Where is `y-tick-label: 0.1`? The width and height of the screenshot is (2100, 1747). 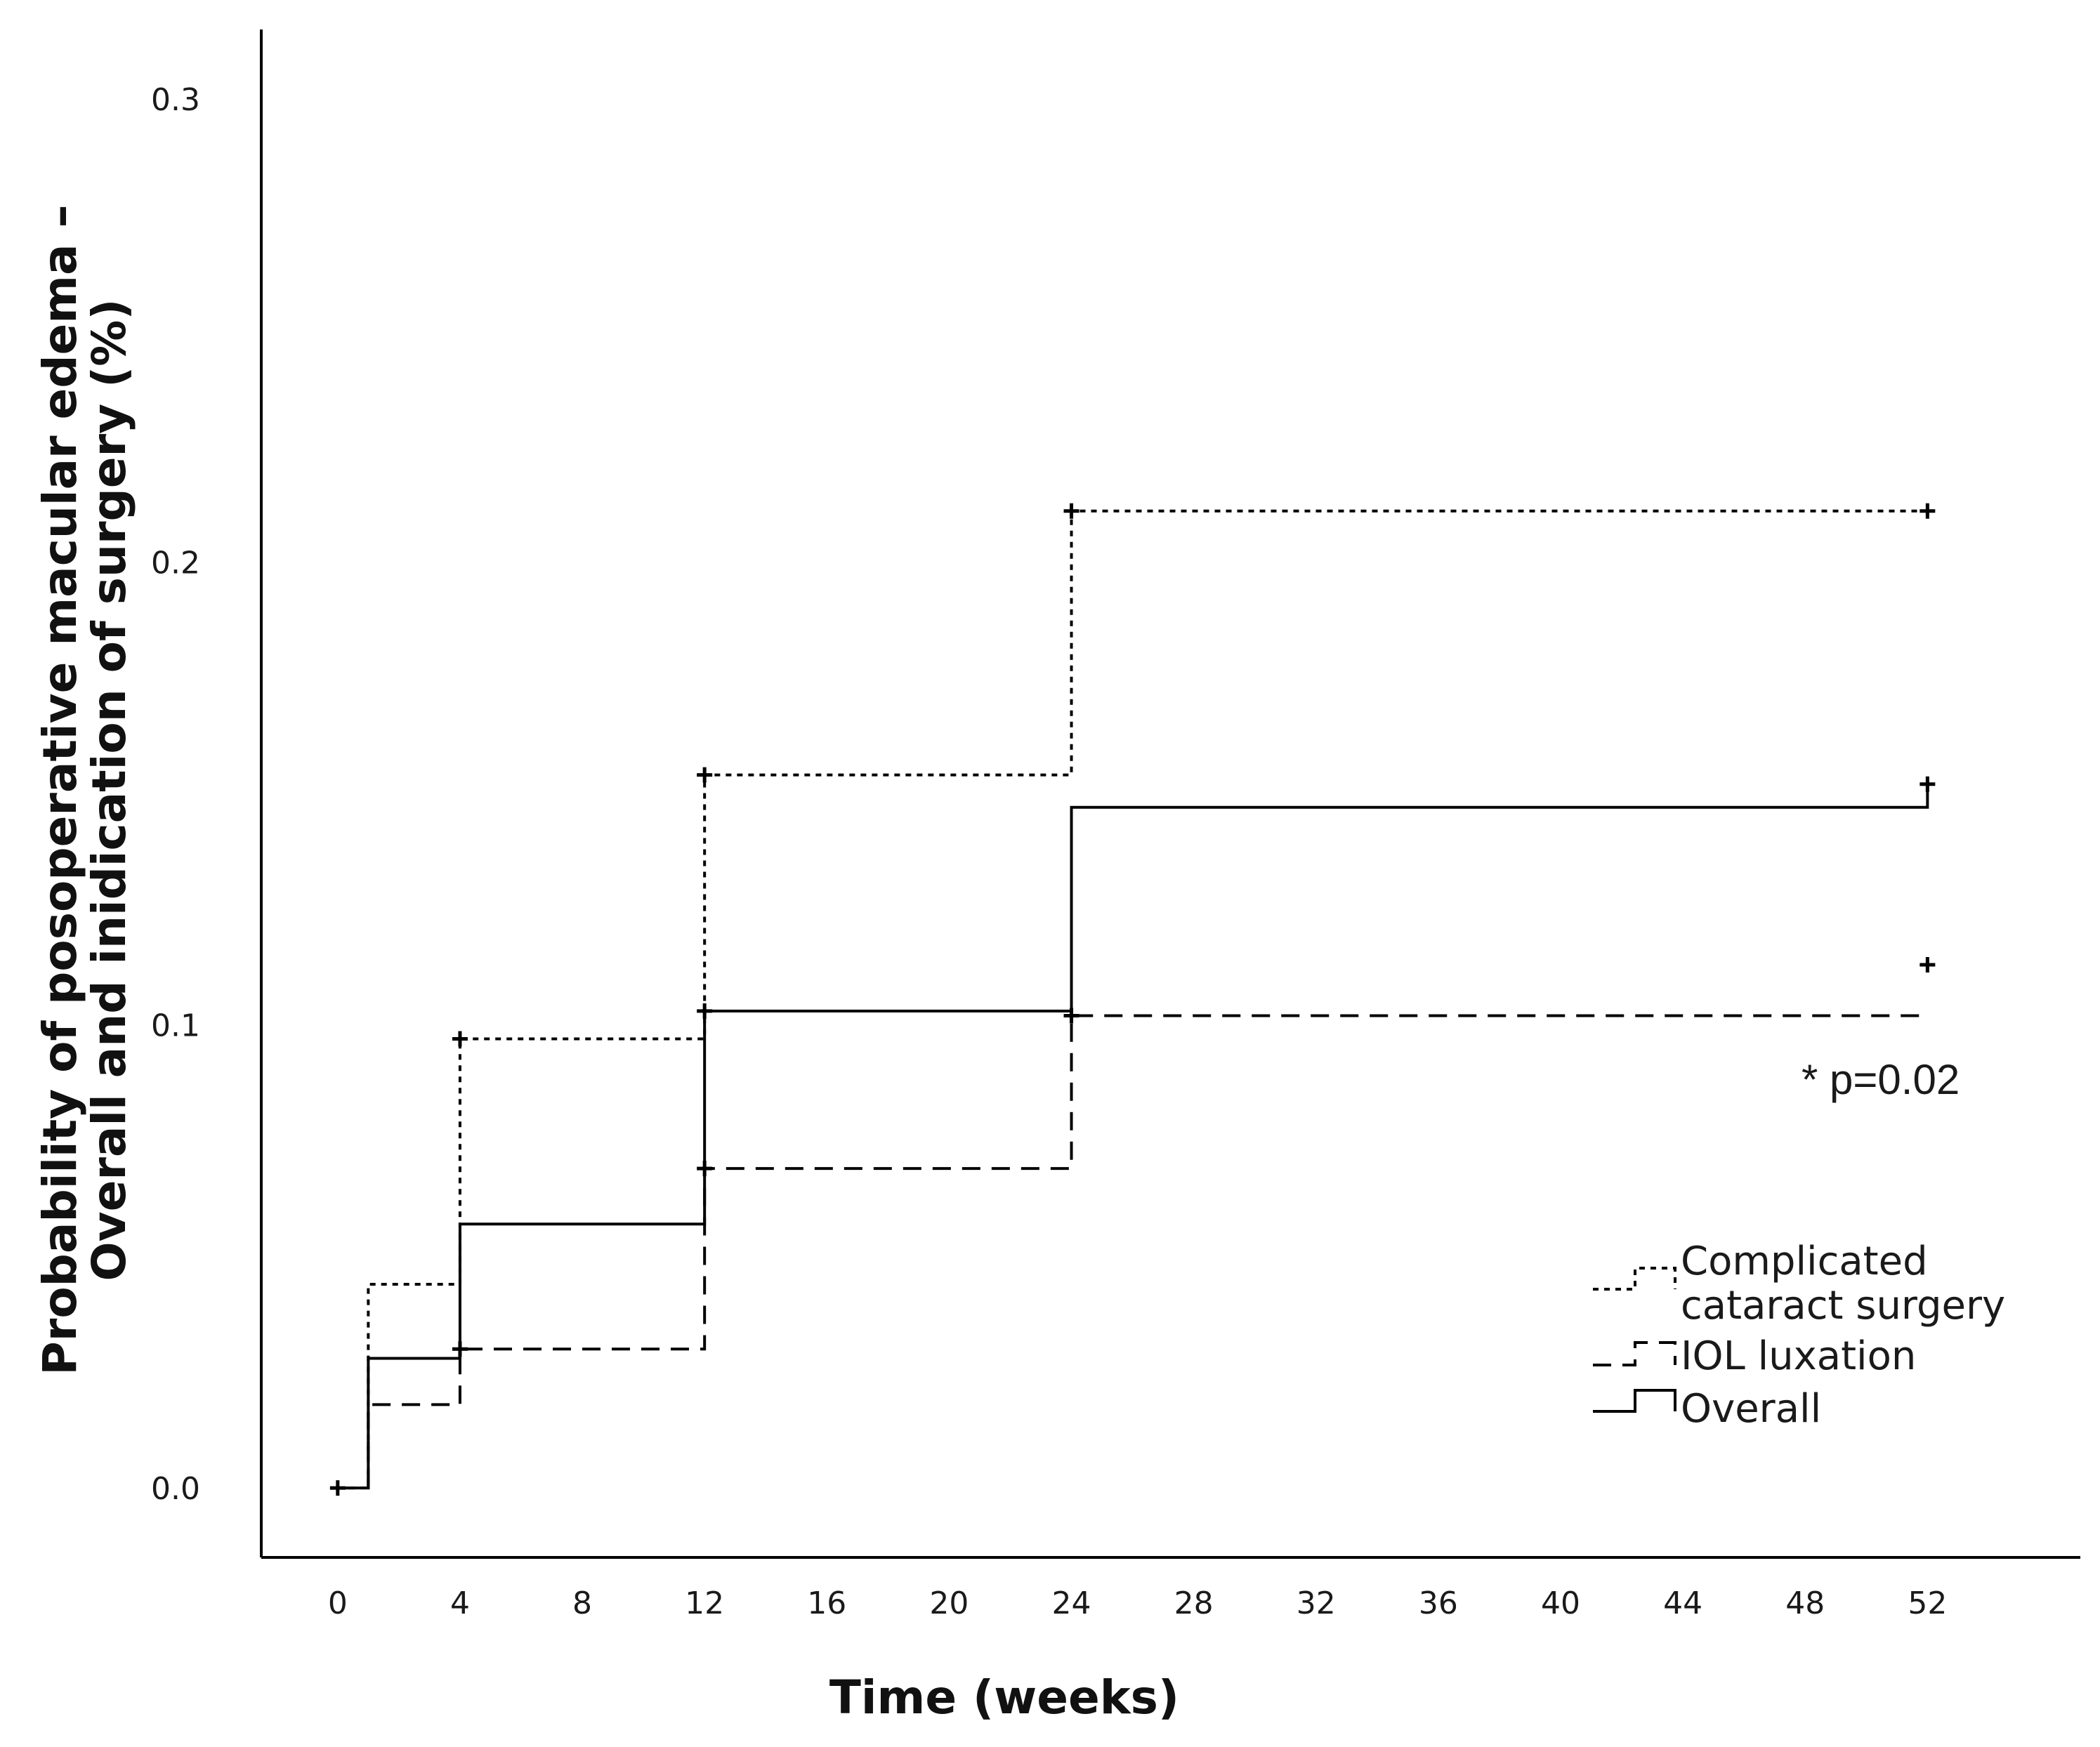
y-tick-label: 0.1 is located at coordinates (175, 1026).